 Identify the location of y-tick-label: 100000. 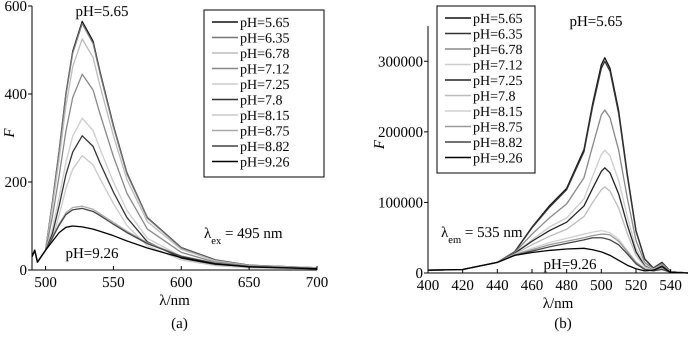
(400, 203).